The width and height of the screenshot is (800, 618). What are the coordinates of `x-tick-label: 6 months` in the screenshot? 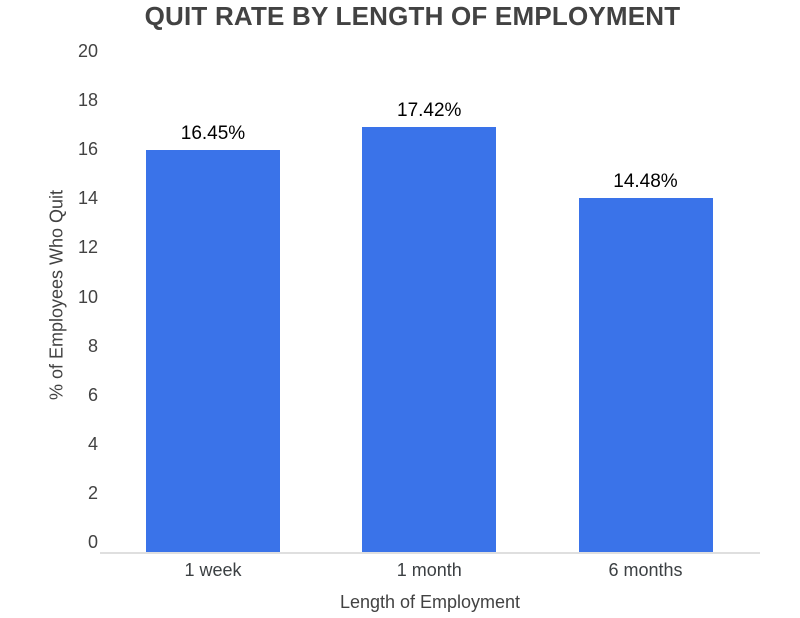 It's located at (645, 570).